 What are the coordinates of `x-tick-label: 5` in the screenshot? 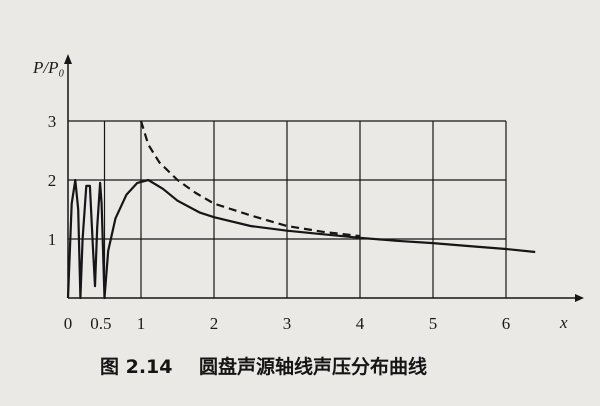 It's located at (433, 323).